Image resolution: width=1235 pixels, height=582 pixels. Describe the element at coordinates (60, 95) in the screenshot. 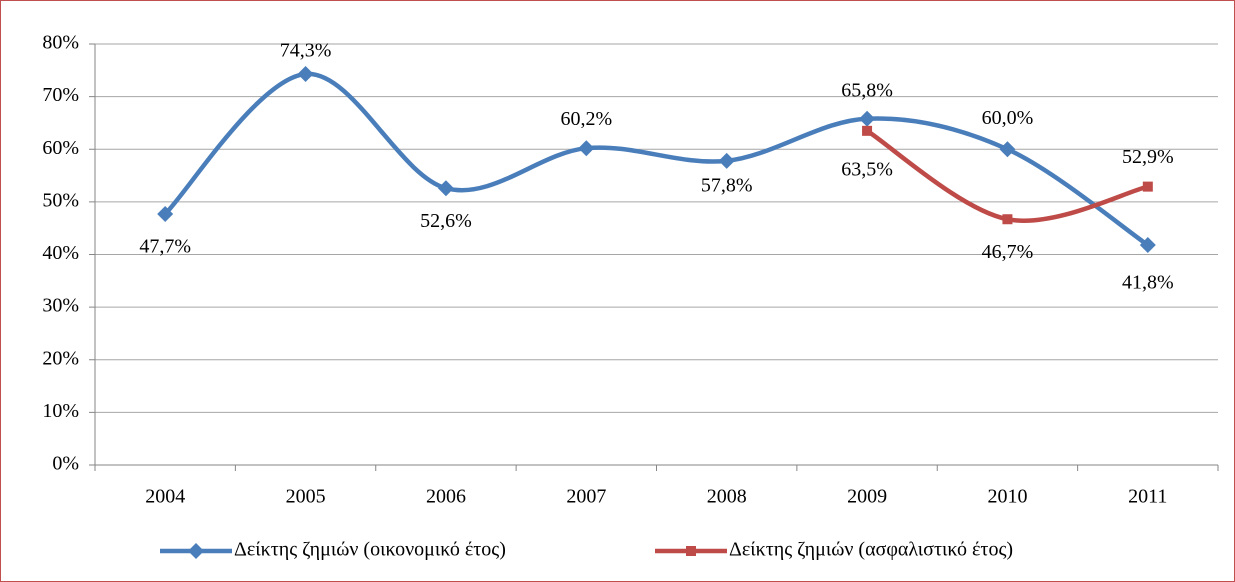

I see `y-tick-label: 70%` at that location.